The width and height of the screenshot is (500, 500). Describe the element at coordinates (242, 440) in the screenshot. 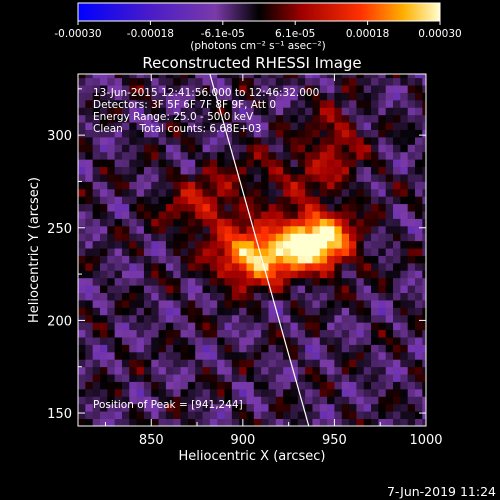

I see `x-tick-label: 900` at that location.